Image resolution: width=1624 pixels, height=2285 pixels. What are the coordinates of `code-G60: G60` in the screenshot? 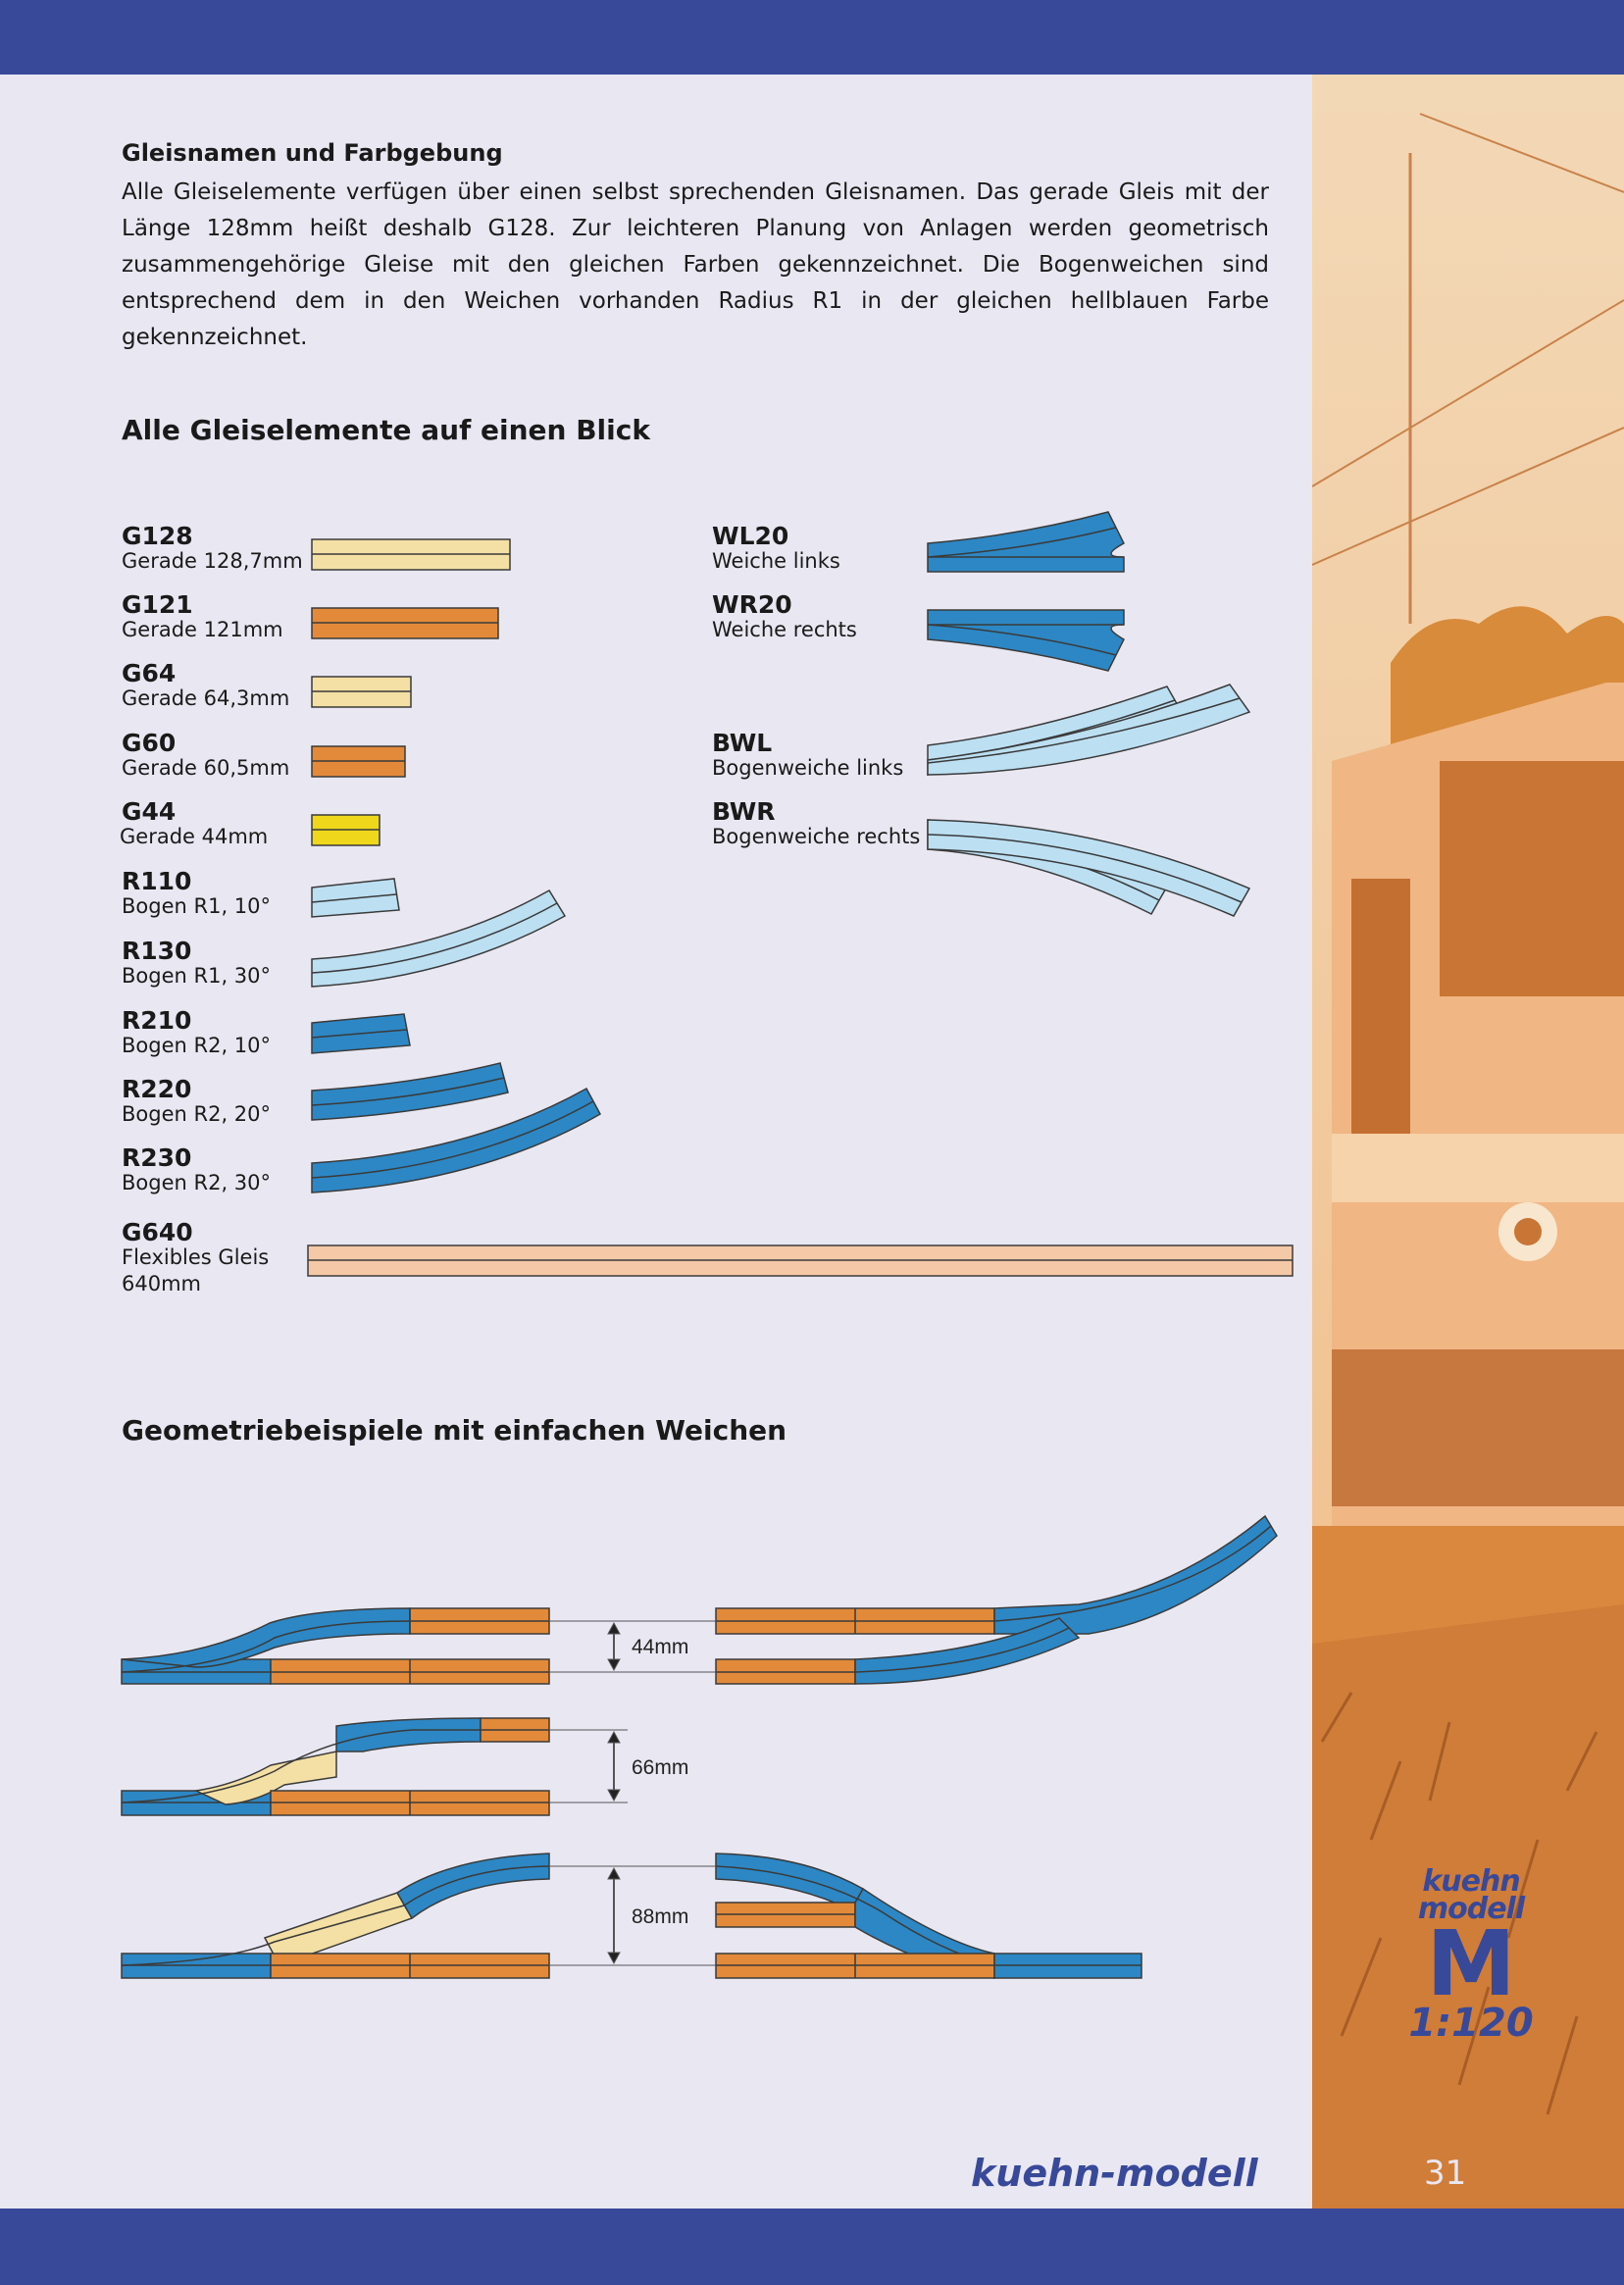 It's located at (149, 743).